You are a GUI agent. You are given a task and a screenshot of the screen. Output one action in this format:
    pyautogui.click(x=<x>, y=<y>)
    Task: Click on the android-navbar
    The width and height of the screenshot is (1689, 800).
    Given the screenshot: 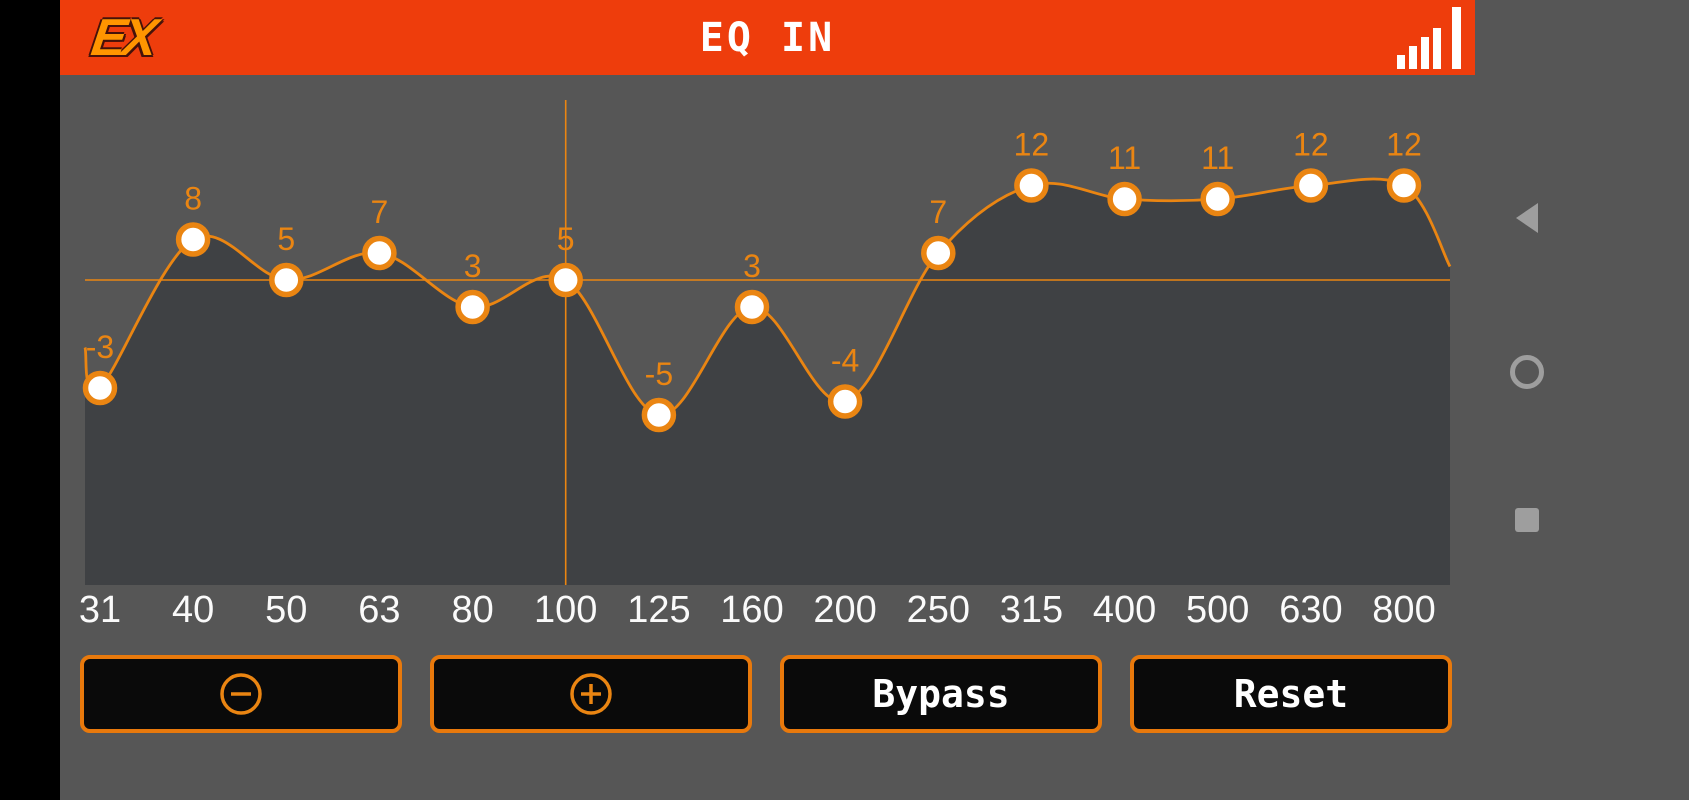 What is the action you would take?
    pyautogui.click(x=1582, y=400)
    